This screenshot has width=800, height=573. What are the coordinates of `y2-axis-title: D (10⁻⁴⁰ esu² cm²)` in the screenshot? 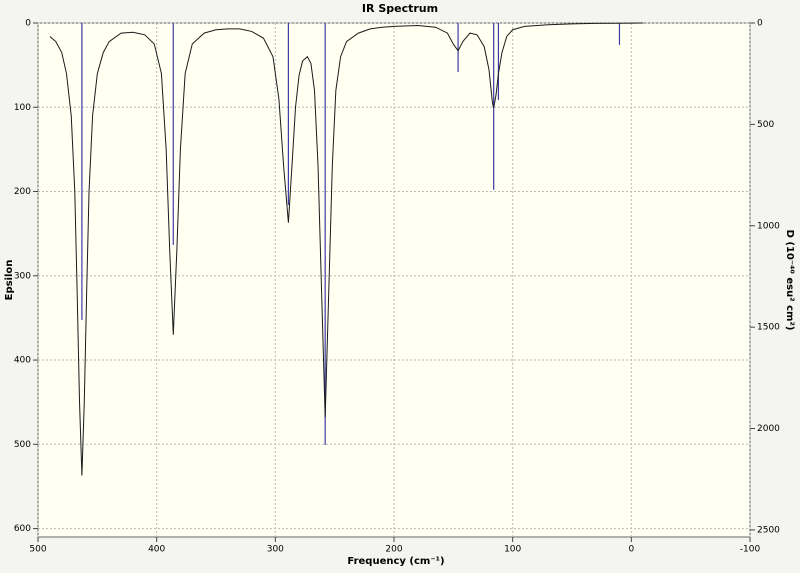 It's located at (789, 280).